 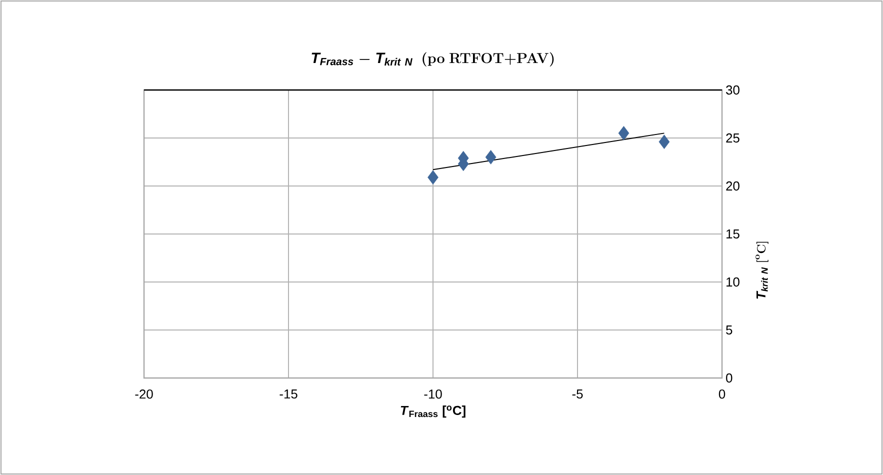 What do you see at coordinates (762, 270) in the screenshot?
I see `y-axis-title: $\mathit{T}_{\mathit{krit\ N}}\ \mathbf{[}^{\mathbf{o}}\mathbf{C]}$` at bounding box center [762, 270].